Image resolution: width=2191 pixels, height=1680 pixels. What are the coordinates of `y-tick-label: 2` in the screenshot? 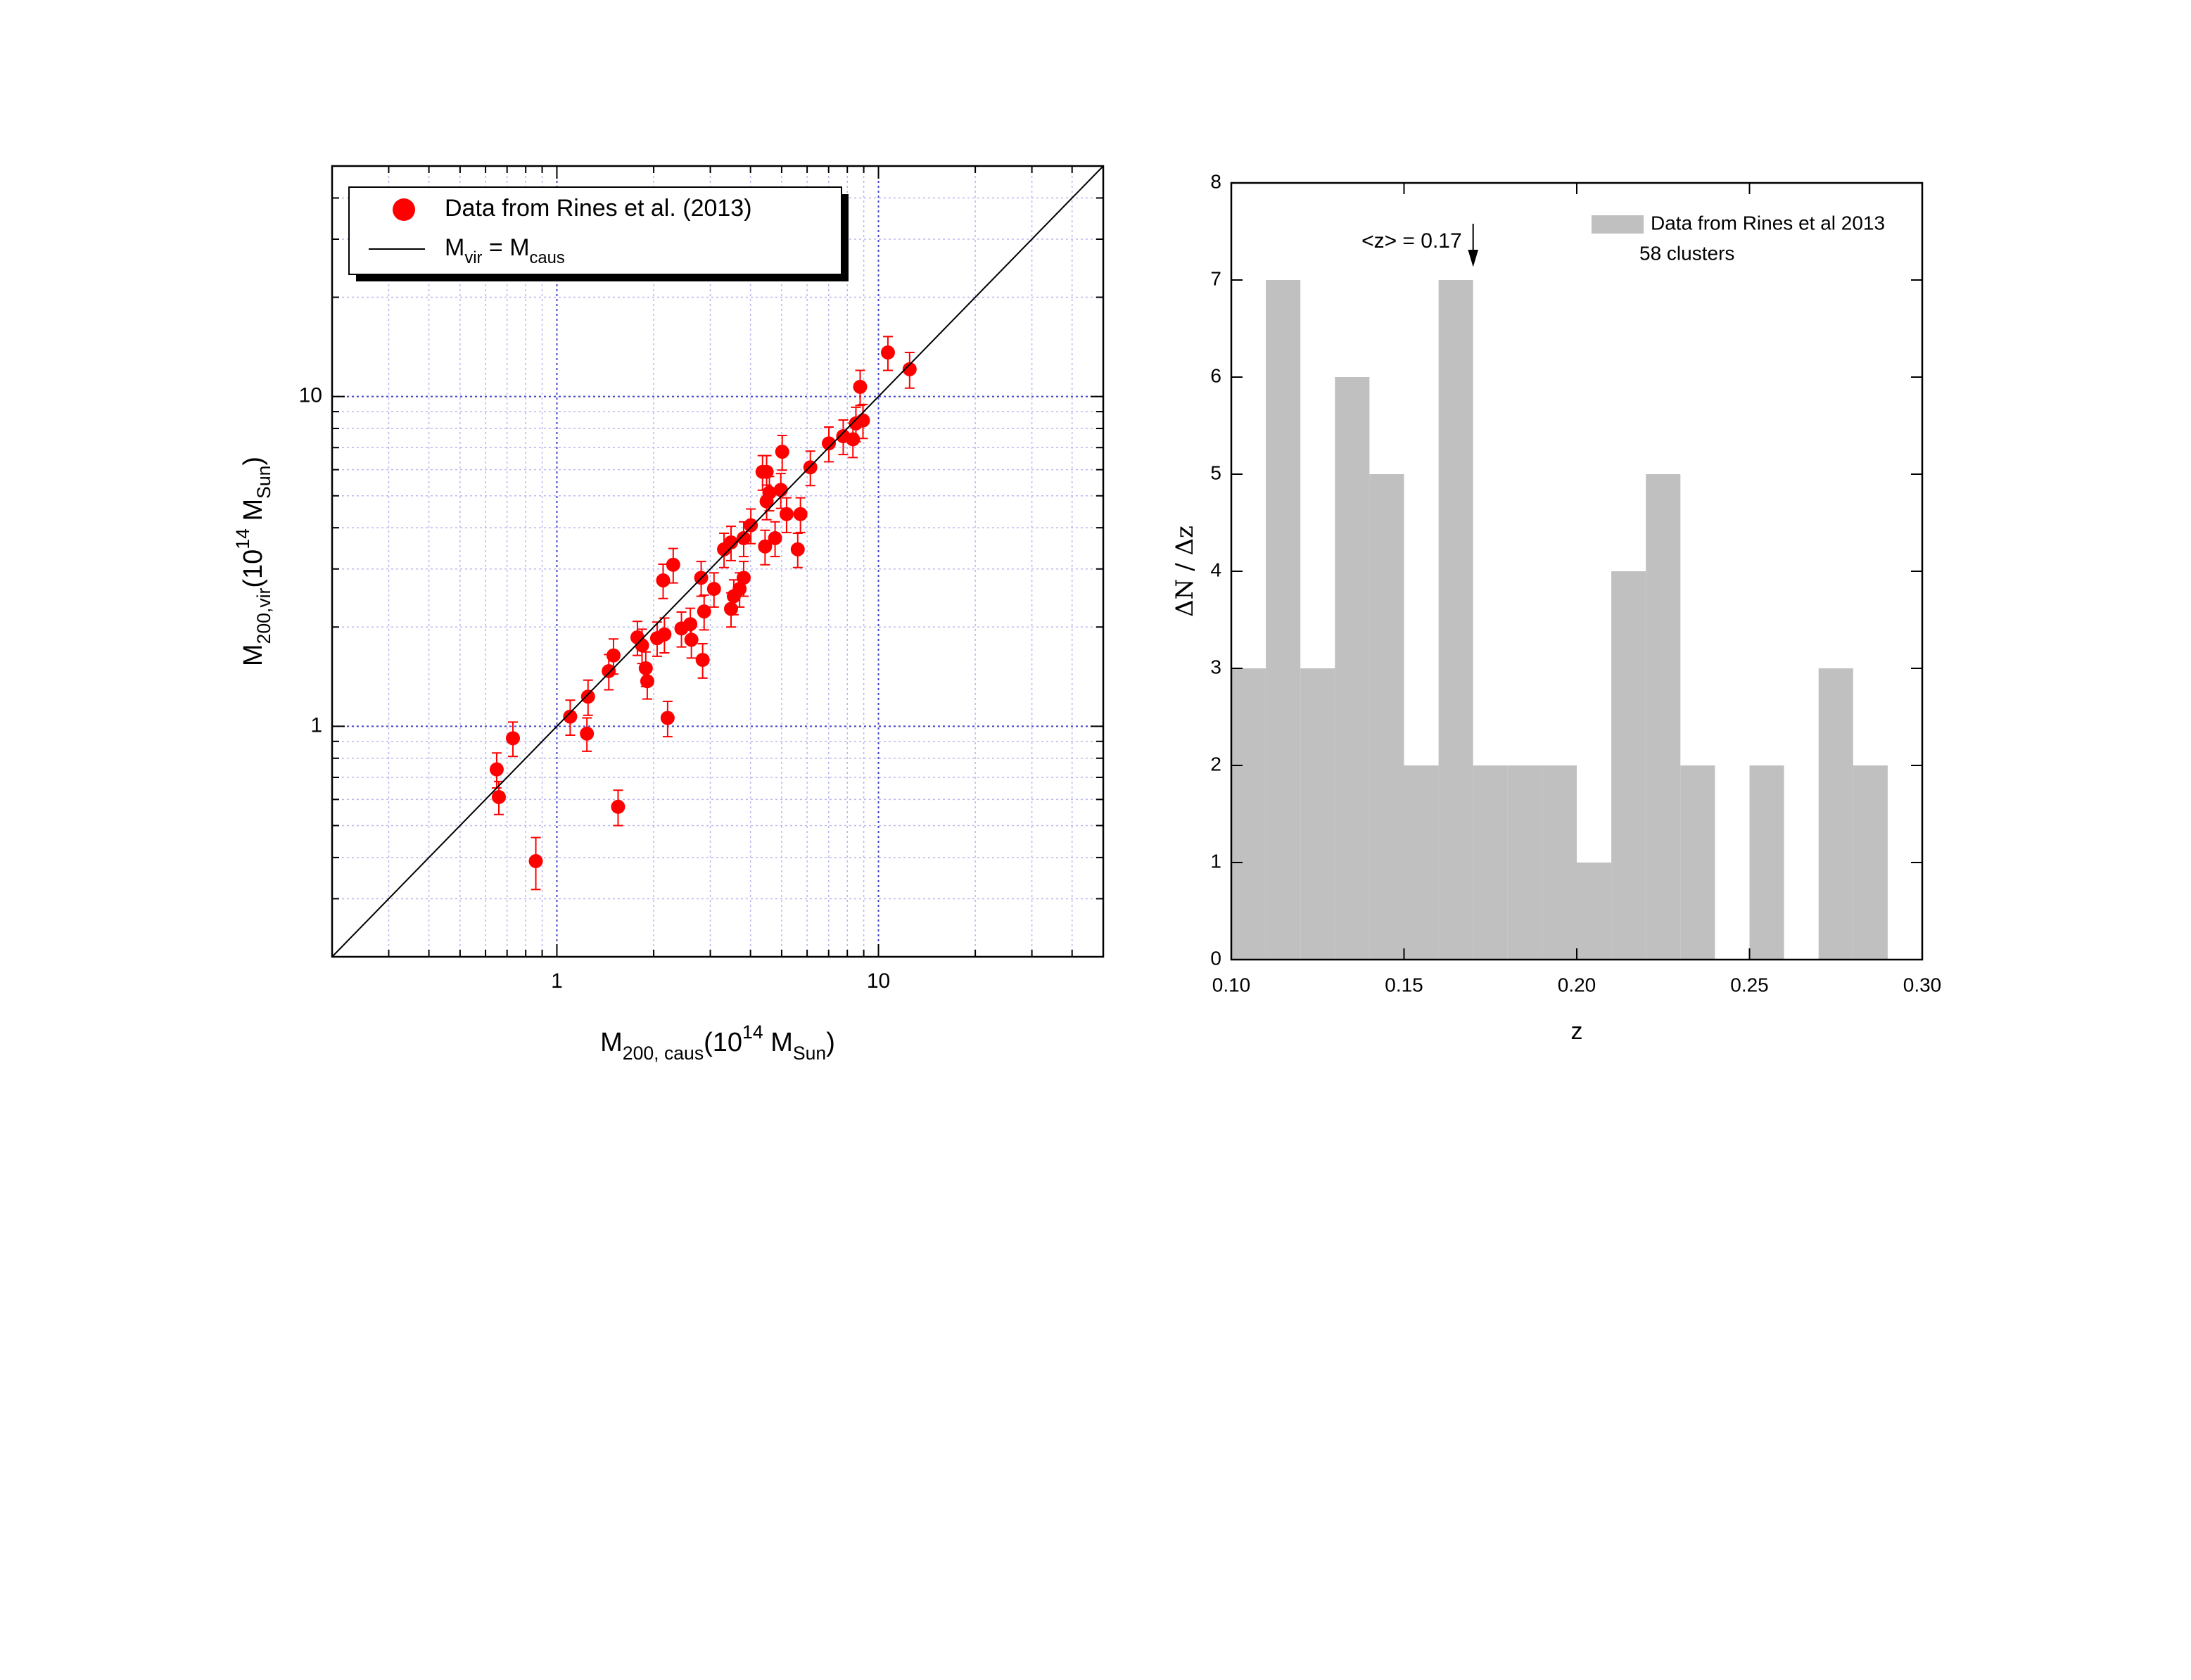 It's located at (1215, 764).